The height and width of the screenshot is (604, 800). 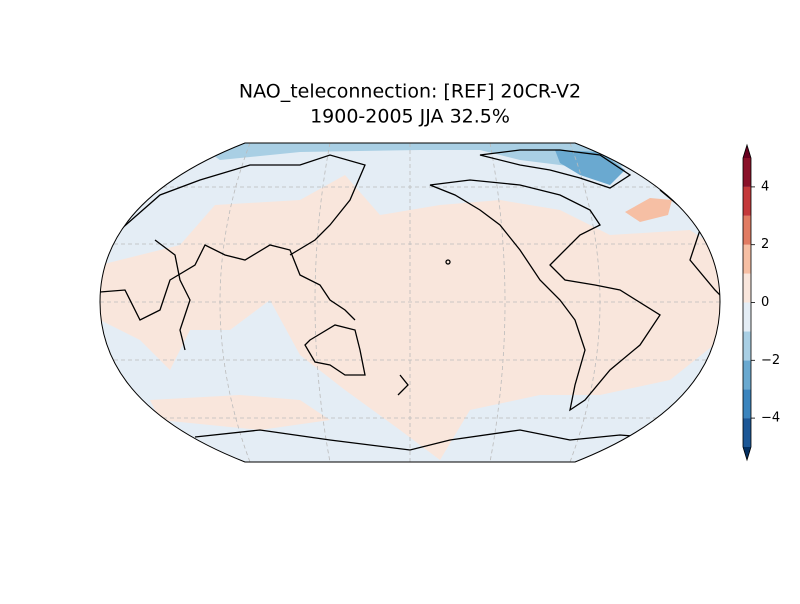 I want to click on colorbar-frame, so click(x=747, y=302).